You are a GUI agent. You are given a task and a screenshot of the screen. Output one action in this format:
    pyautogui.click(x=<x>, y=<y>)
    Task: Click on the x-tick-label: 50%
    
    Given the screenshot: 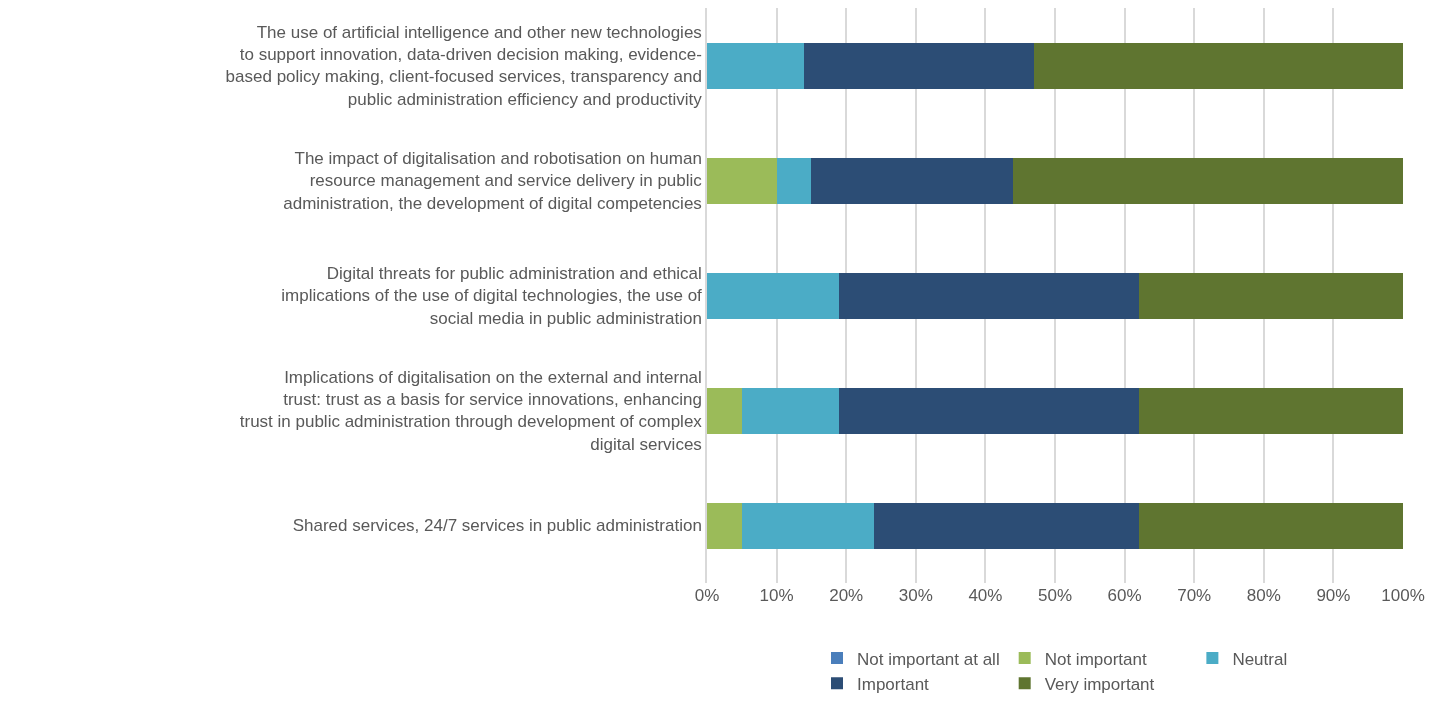 What is the action you would take?
    pyautogui.click(x=1055, y=595)
    